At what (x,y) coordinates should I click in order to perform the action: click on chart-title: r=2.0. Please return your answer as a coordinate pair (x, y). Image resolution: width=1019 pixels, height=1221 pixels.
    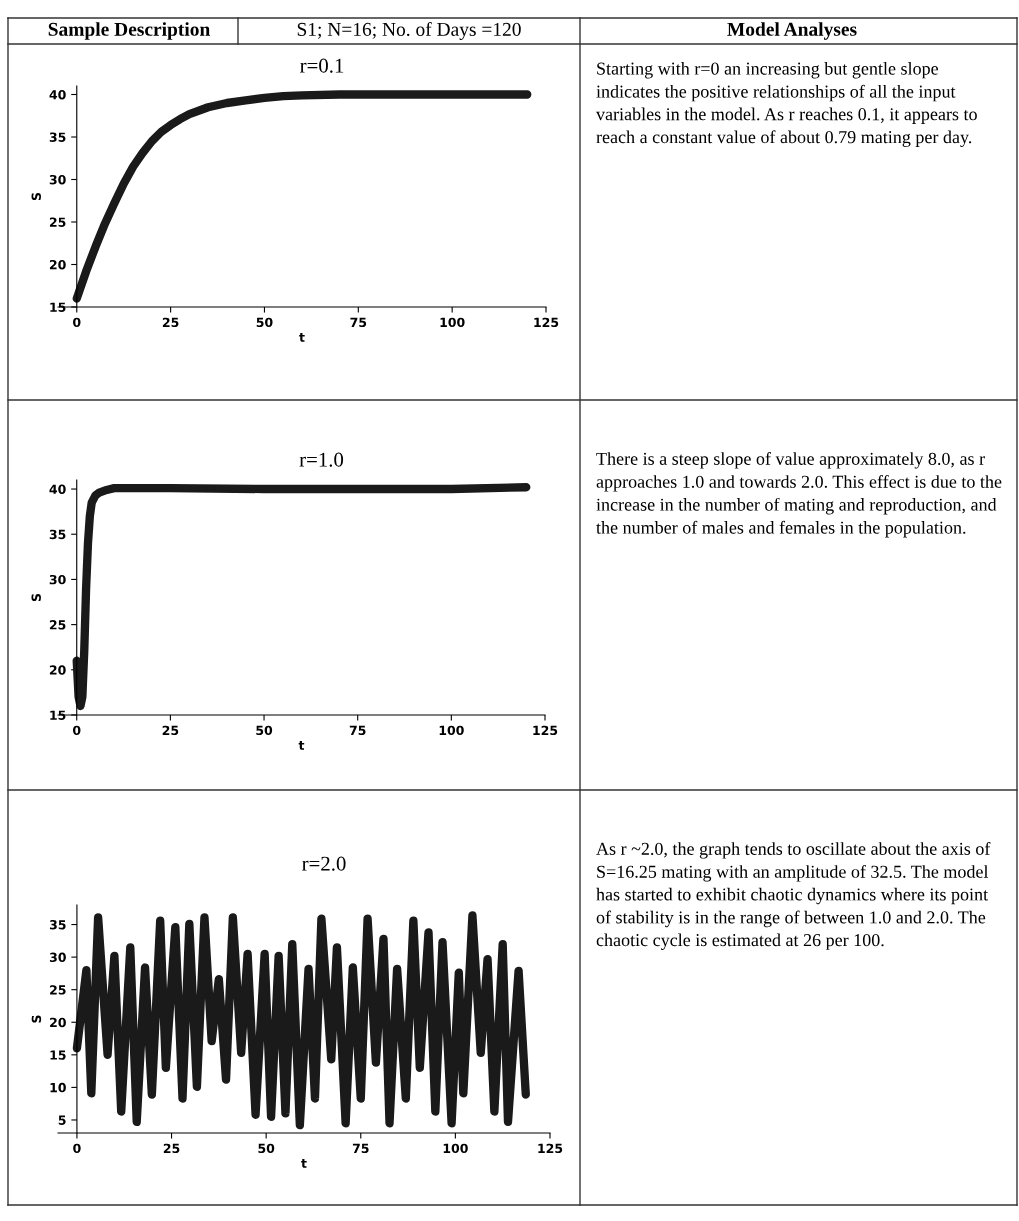
    Looking at the image, I should click on (324, 863).